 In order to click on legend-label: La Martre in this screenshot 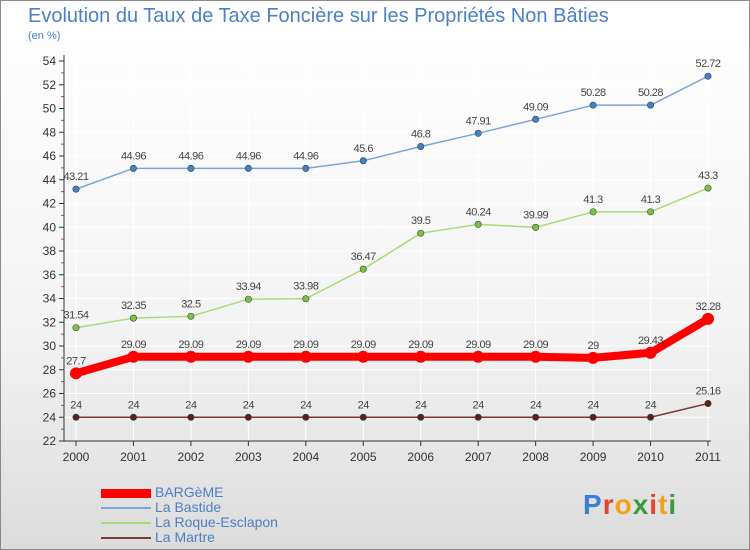, I will do `click(185, 537)`.